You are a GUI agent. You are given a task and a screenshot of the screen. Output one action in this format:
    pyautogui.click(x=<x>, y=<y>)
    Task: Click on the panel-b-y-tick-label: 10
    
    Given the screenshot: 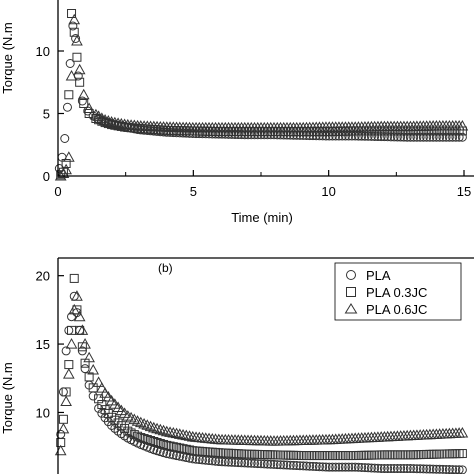 What is the action you would take?
    pyautogui.click(x=43, y=412)
    